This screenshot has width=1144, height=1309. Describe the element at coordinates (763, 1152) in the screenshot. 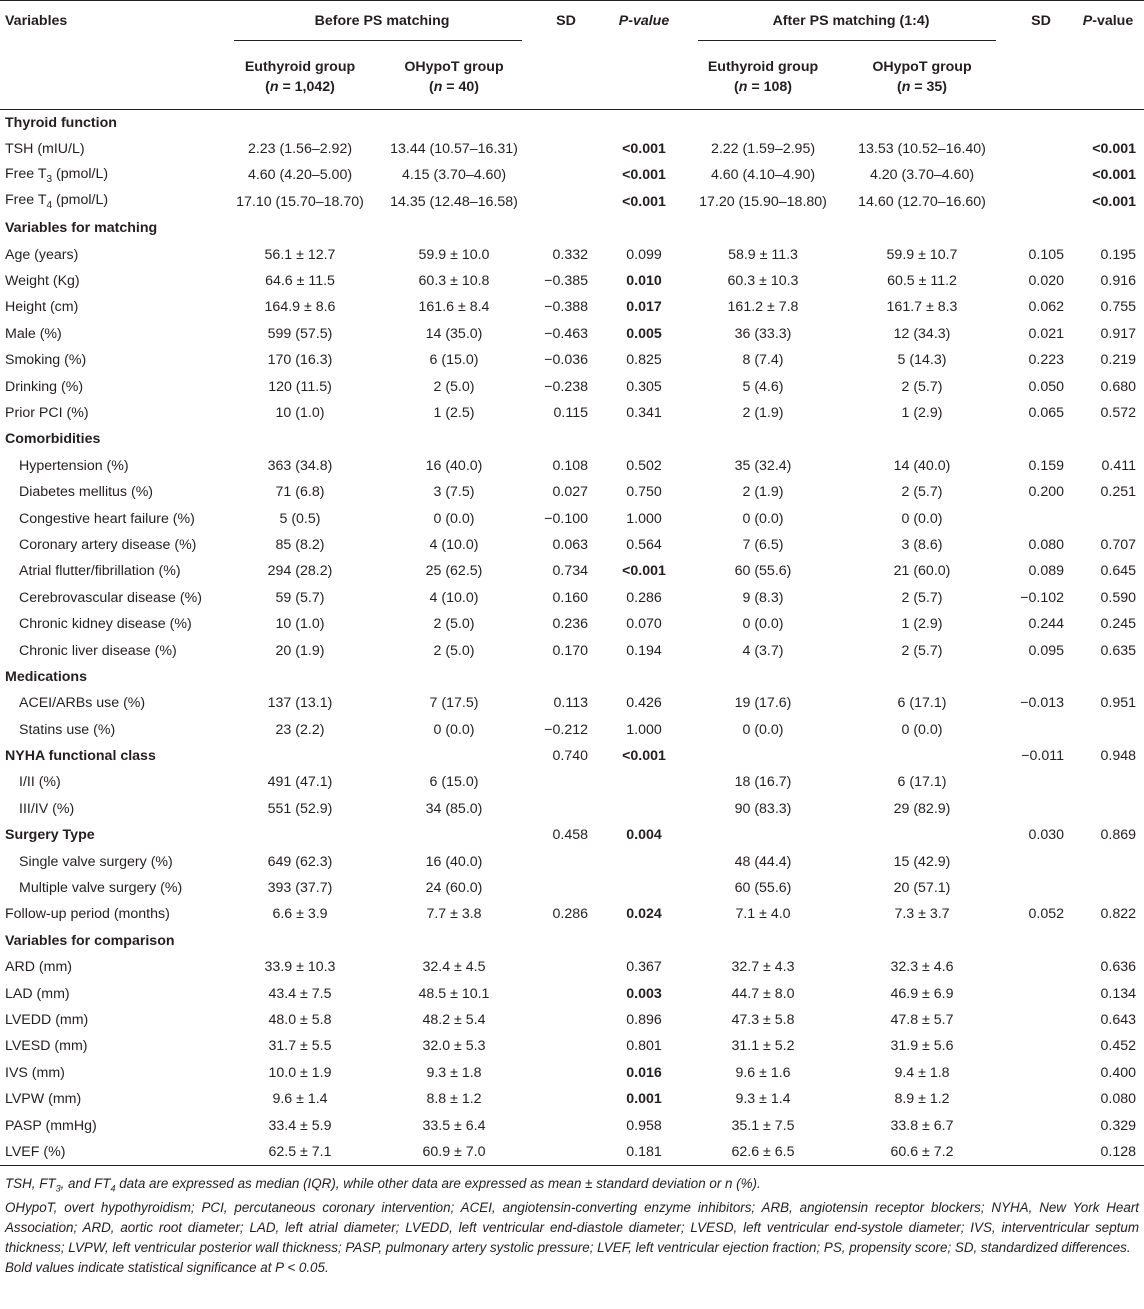

I see `cell-after-euthyroid: 62.6 ± 6.5` at that location.